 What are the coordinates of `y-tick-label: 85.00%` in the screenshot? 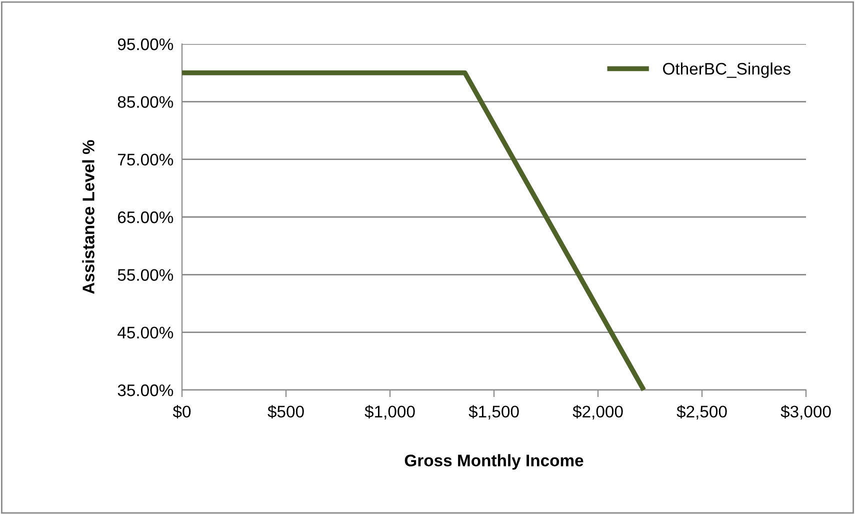 It's located at (146, 102).